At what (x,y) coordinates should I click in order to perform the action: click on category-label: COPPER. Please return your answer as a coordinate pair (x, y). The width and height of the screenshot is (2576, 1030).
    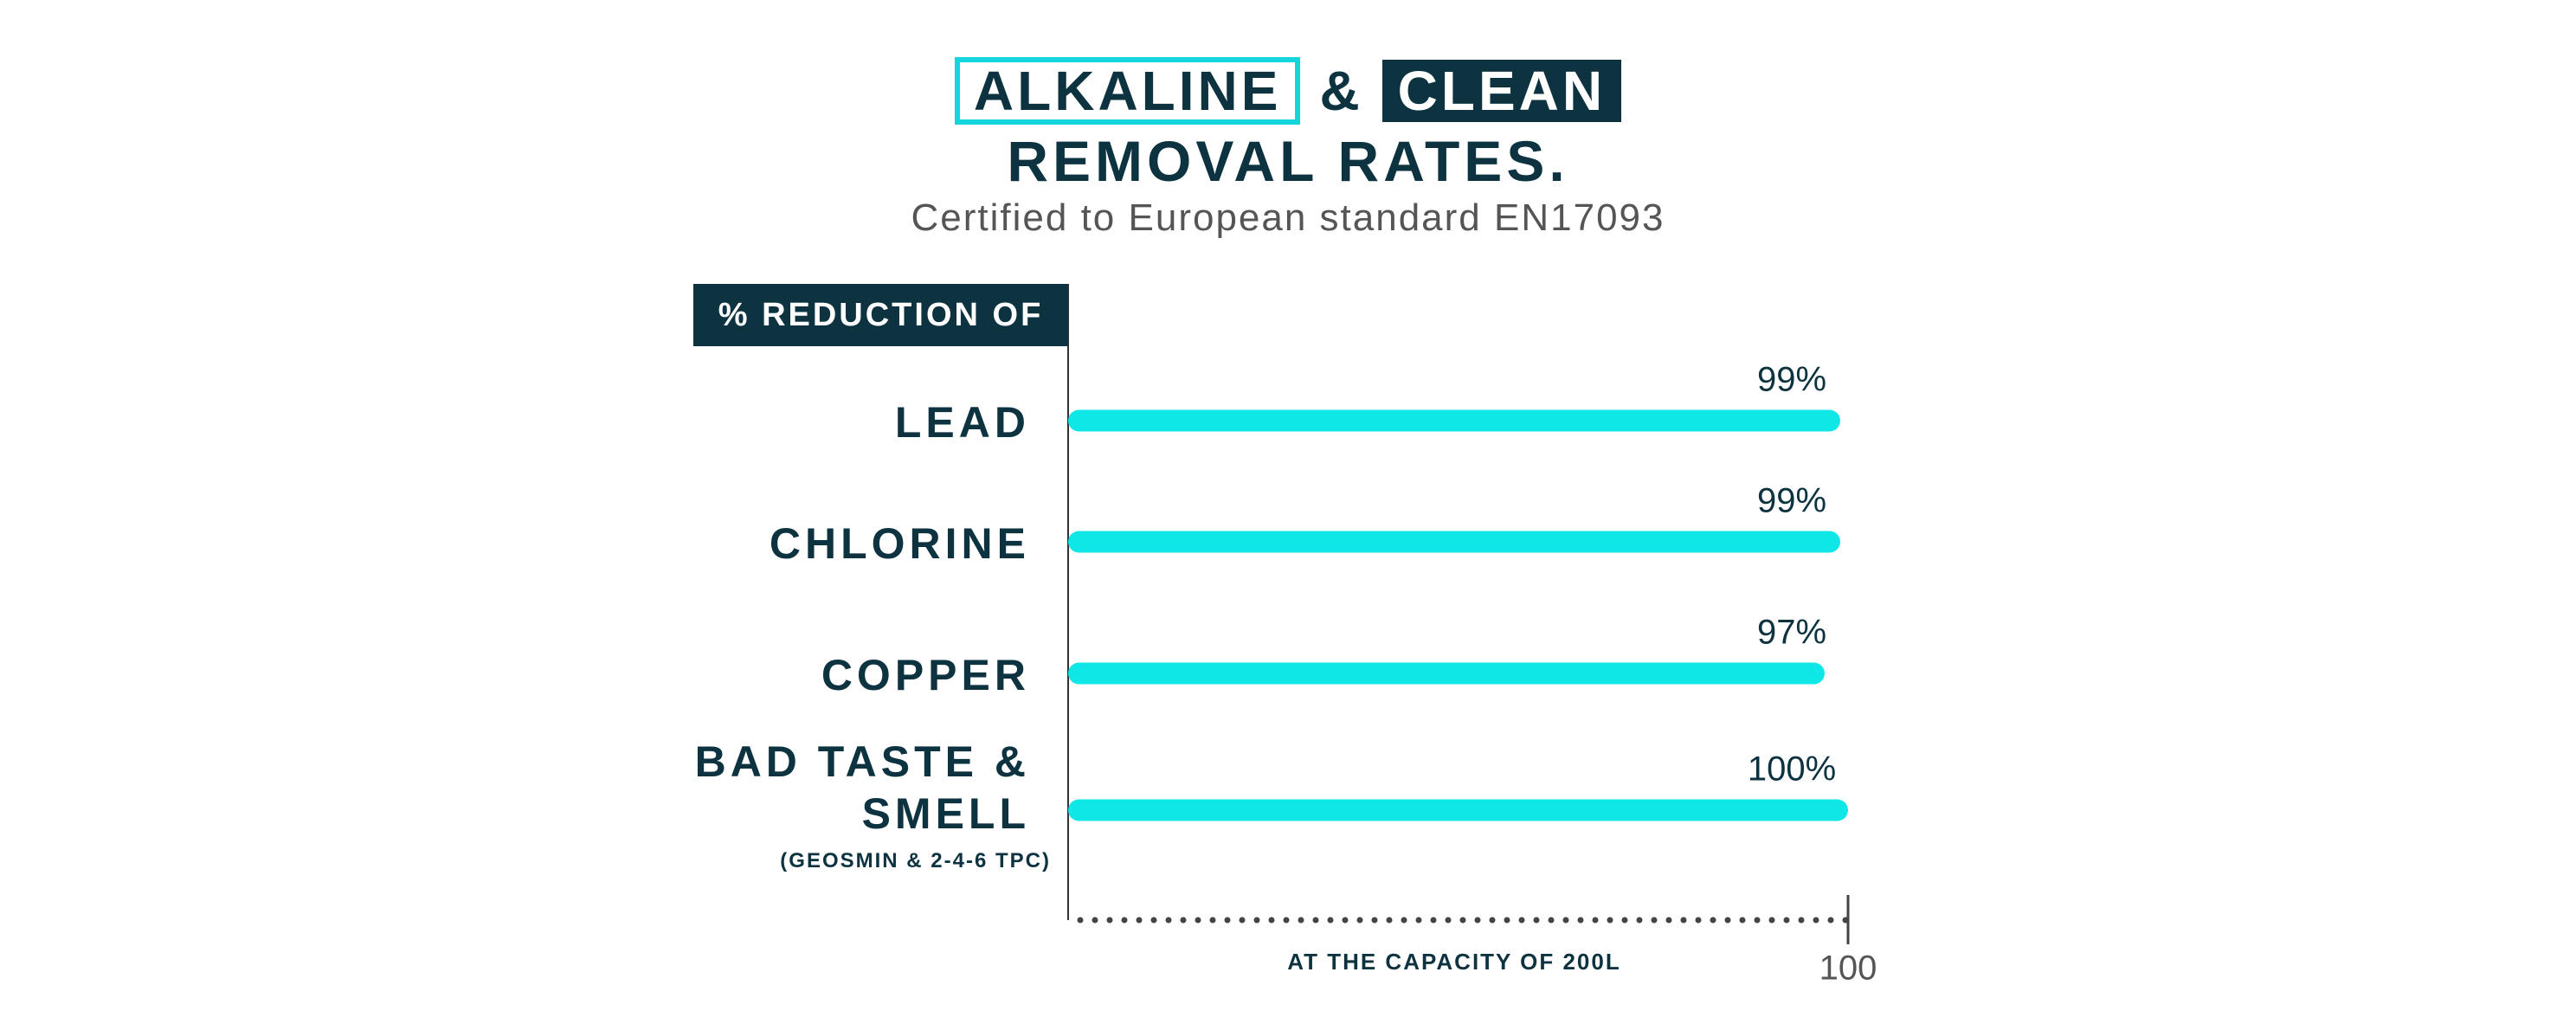
    Looking at the image, I should click on (925, 675).